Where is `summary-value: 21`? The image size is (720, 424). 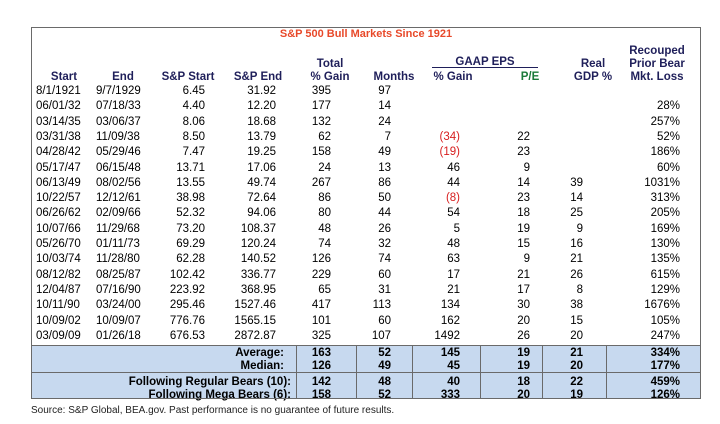 summary-value: 21 is located at coordinates (576, 353).